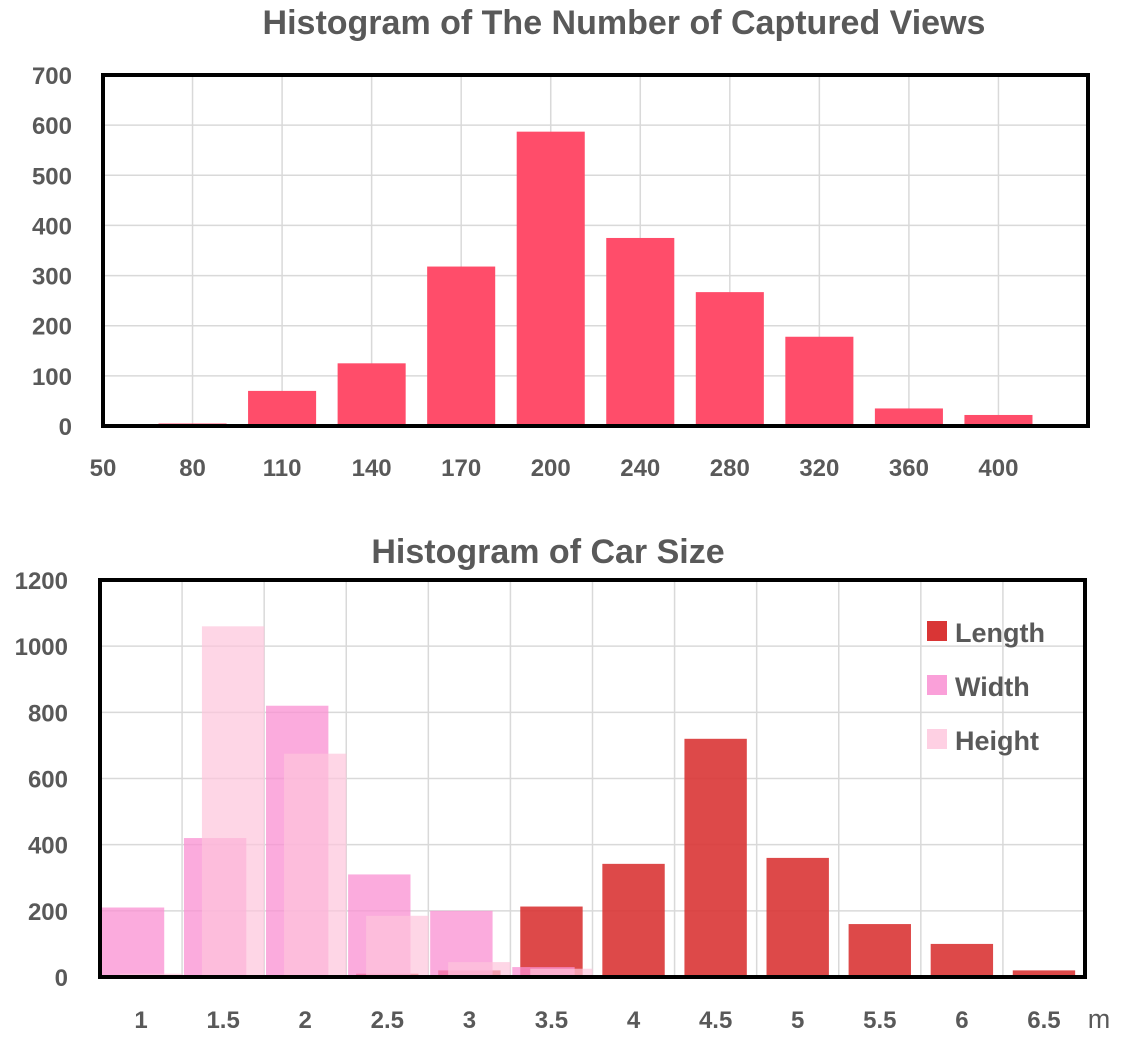  Describe the element at coordinates (65, 427) in the screenshot. I see `chart1-y-tick-label: 0` at that location.